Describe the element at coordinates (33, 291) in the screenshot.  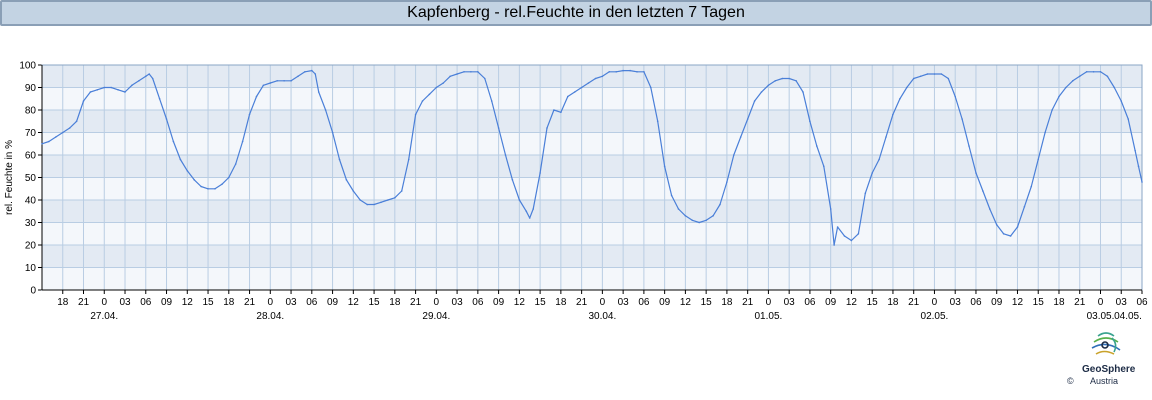
I see `y-tick-label: 0` at that location.